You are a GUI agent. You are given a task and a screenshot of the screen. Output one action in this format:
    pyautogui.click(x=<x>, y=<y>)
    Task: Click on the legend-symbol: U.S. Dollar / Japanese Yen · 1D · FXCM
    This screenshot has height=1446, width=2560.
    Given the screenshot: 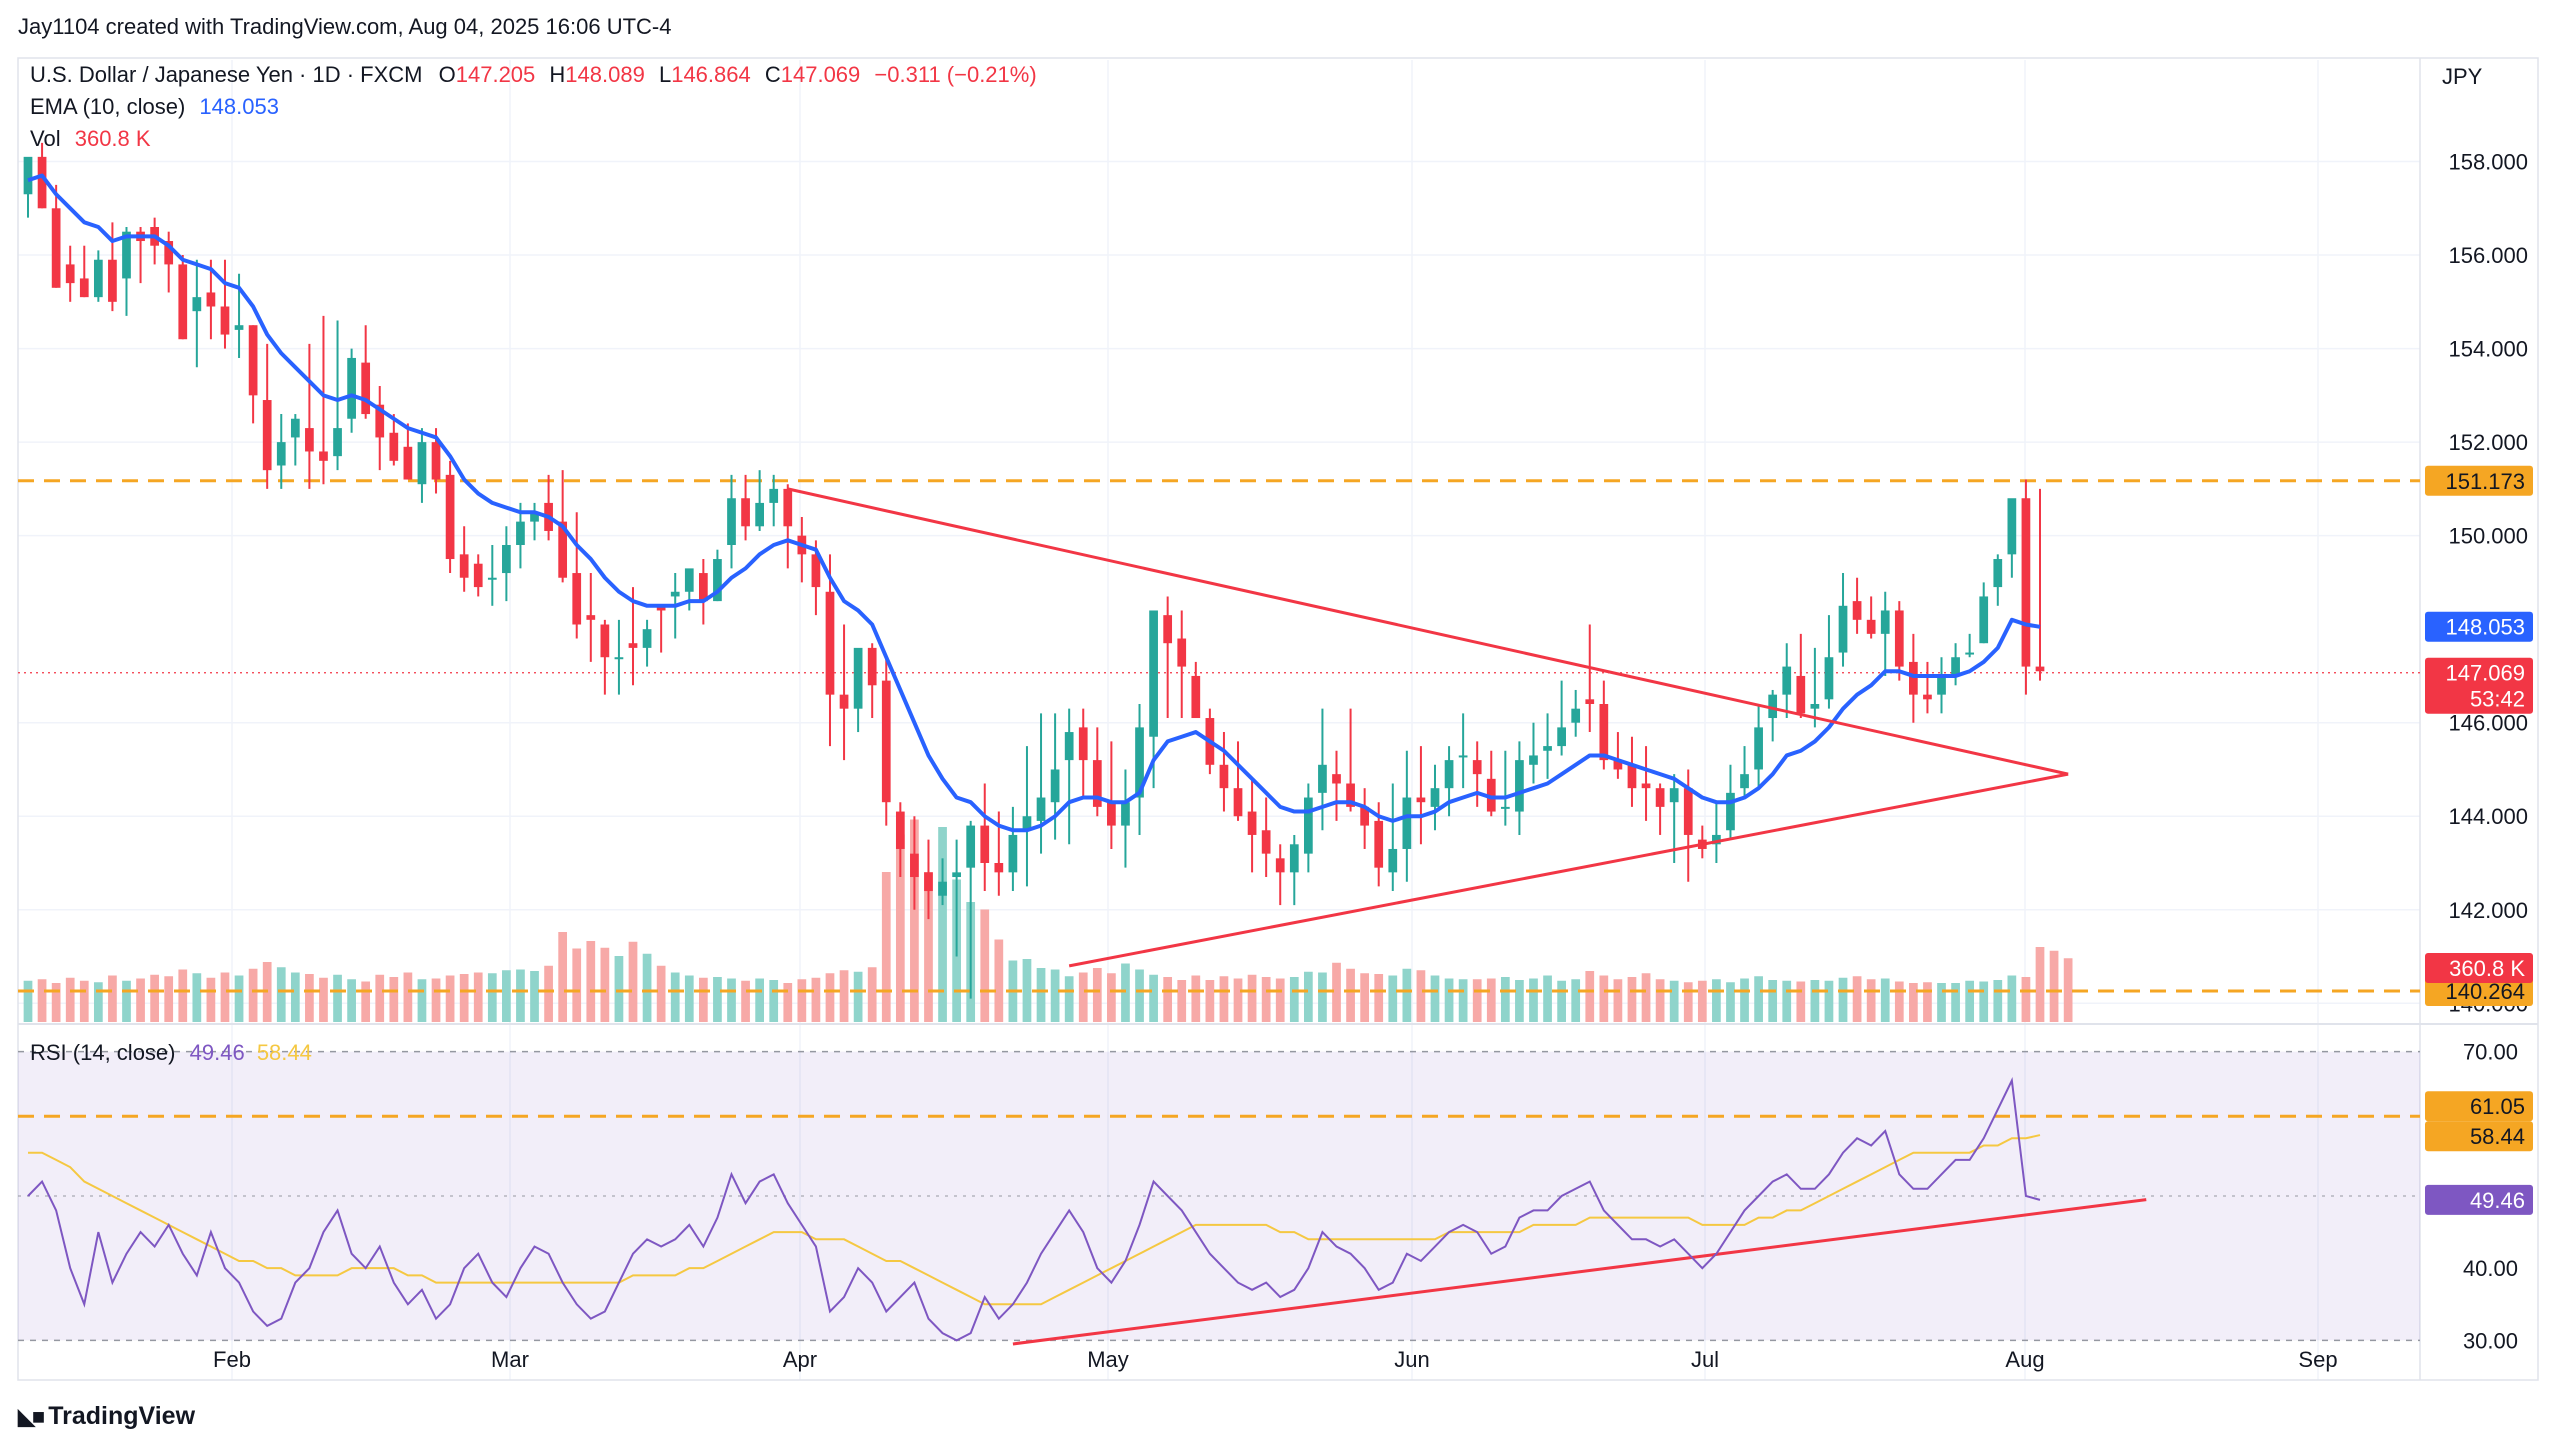 What is the action you would take?
    pyautogui.click(x=226, y=74)
    